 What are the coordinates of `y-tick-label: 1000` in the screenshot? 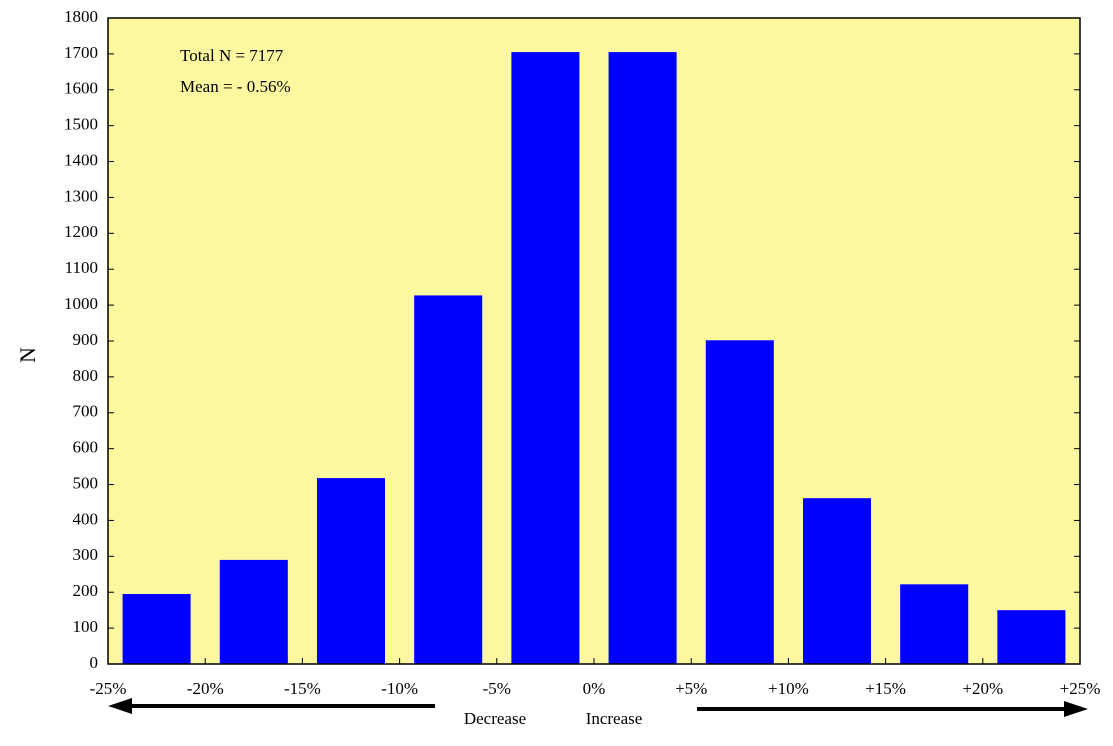 It's located at (81, 303).